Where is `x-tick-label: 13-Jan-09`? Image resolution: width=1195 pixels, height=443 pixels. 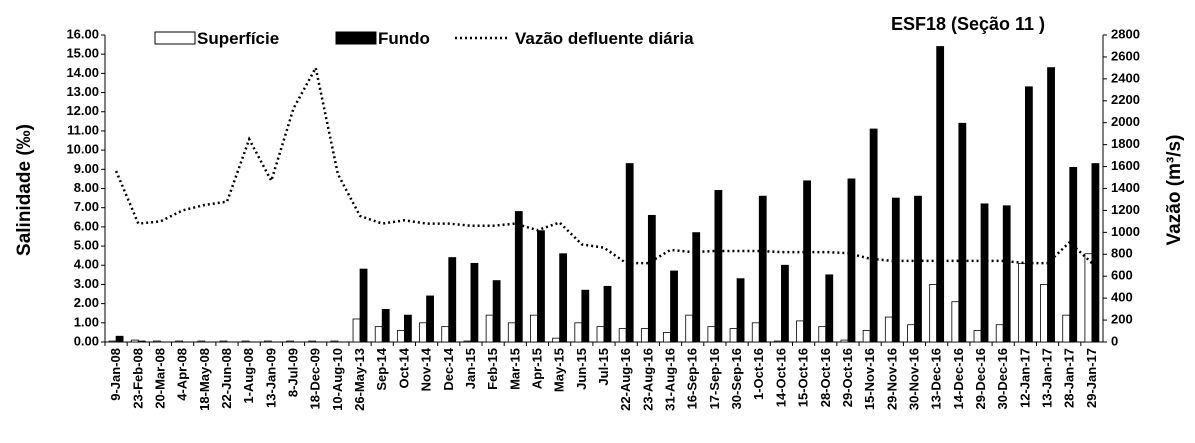 x-tick-label: 13-Jan-09 is located at coordinates (270, 378).